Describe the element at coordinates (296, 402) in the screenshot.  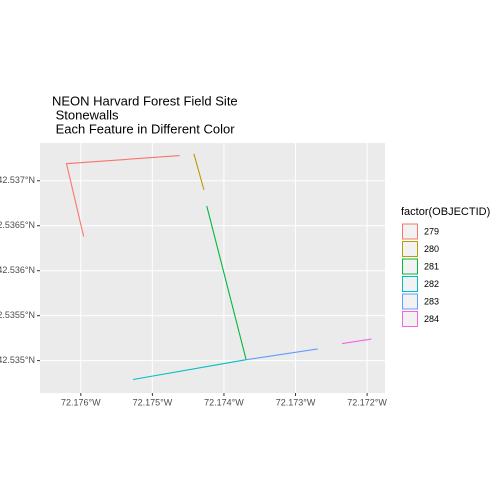
I see `x-tick-label: 72.173°W` at that location.